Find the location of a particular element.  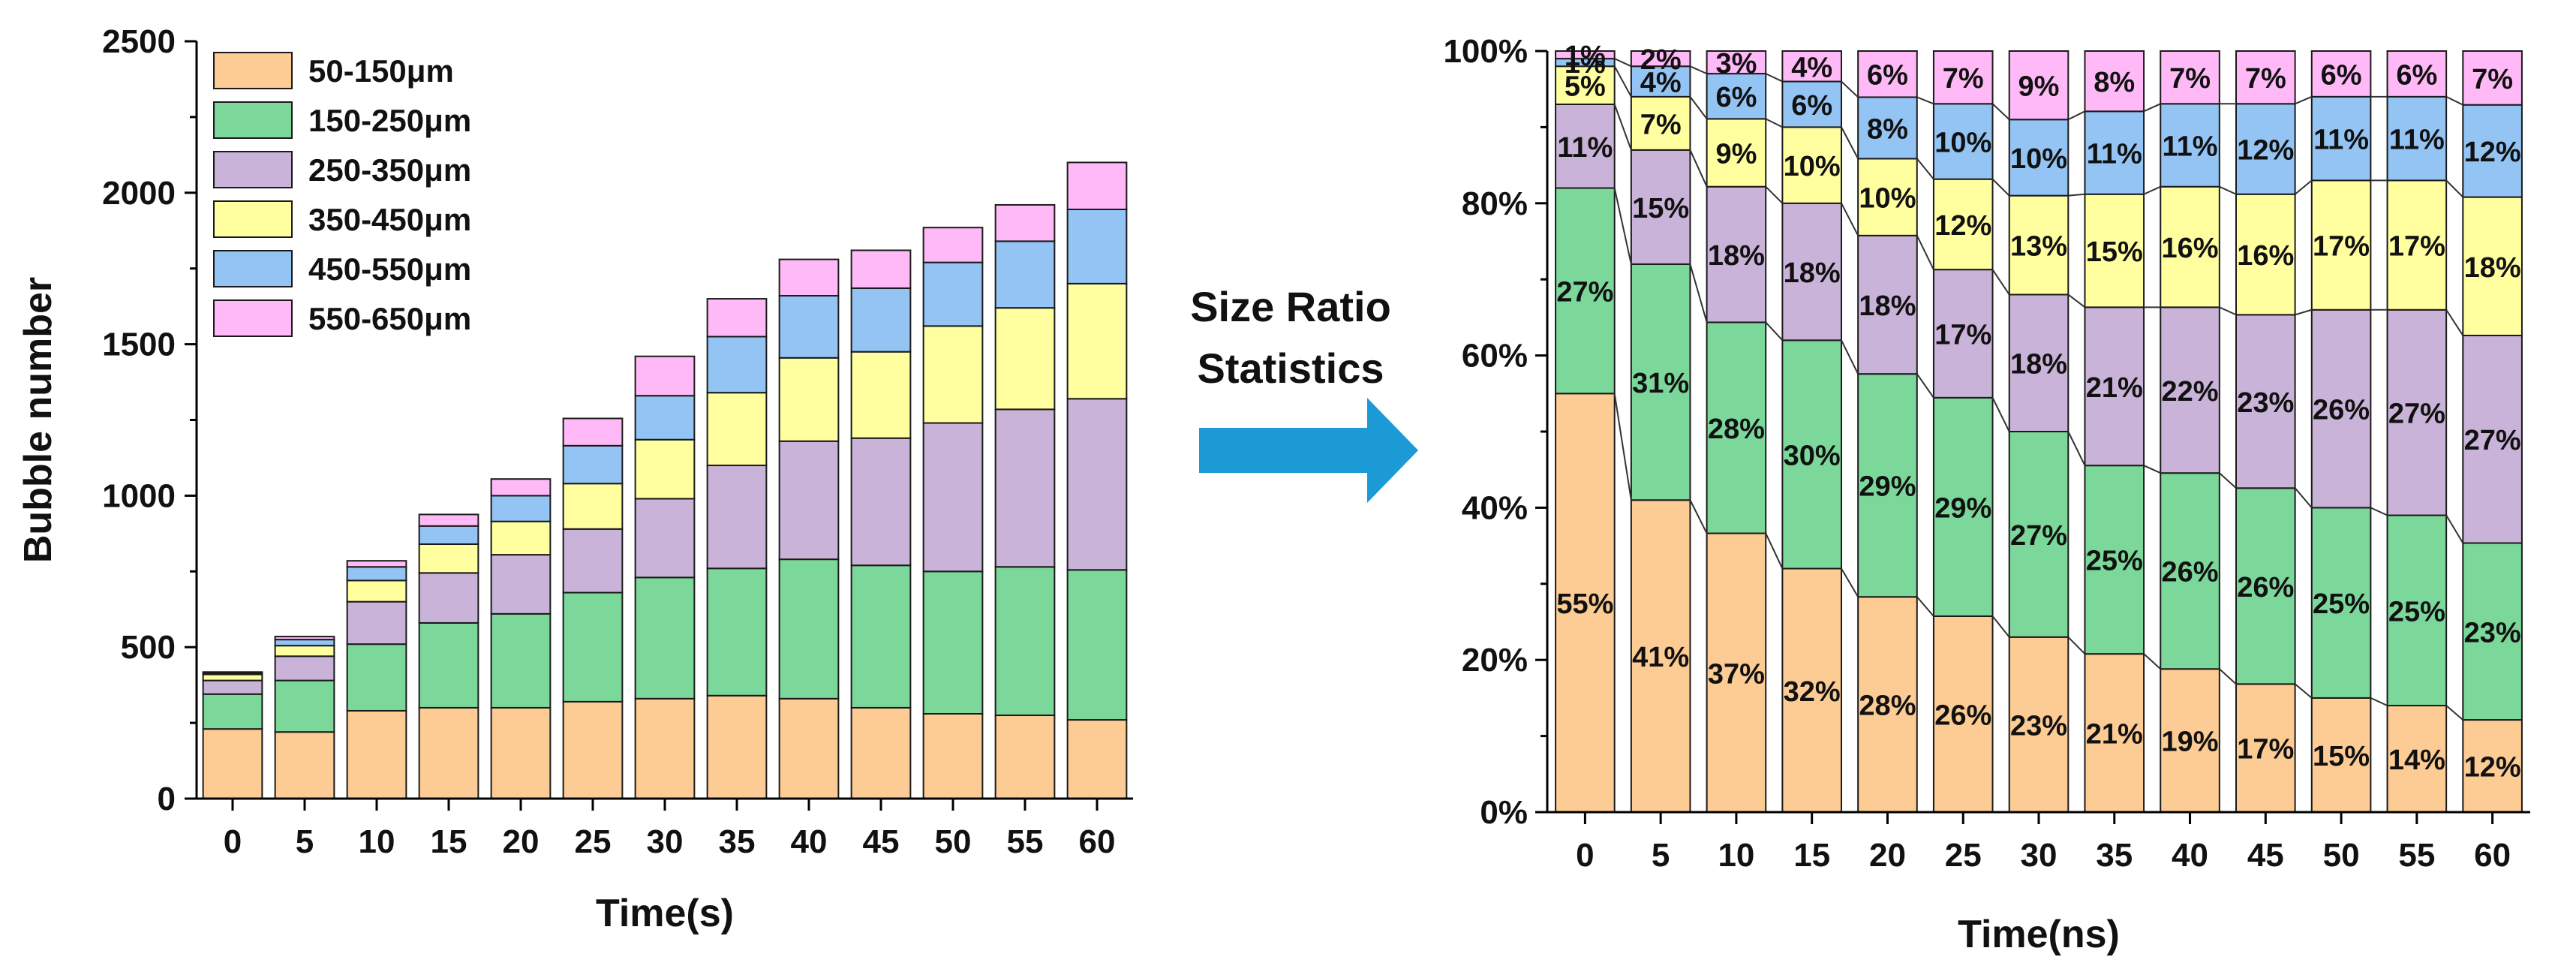

y-tick-label: 20% is located at coordinates (1495, 660).